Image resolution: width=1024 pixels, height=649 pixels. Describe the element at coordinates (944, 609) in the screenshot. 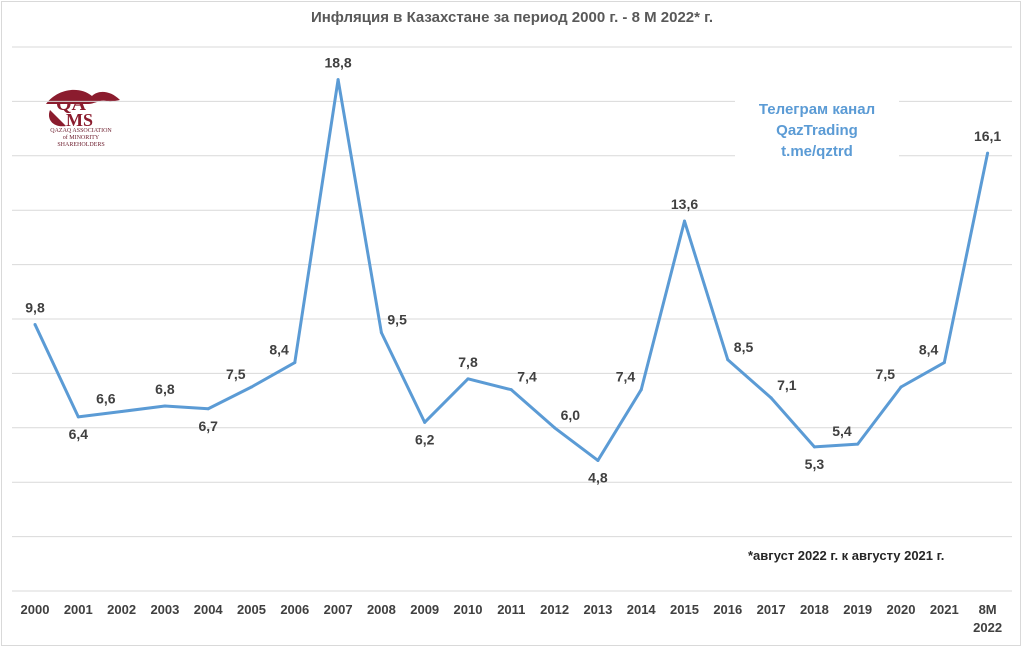

I see `x-tick-label: 2021` at that location.